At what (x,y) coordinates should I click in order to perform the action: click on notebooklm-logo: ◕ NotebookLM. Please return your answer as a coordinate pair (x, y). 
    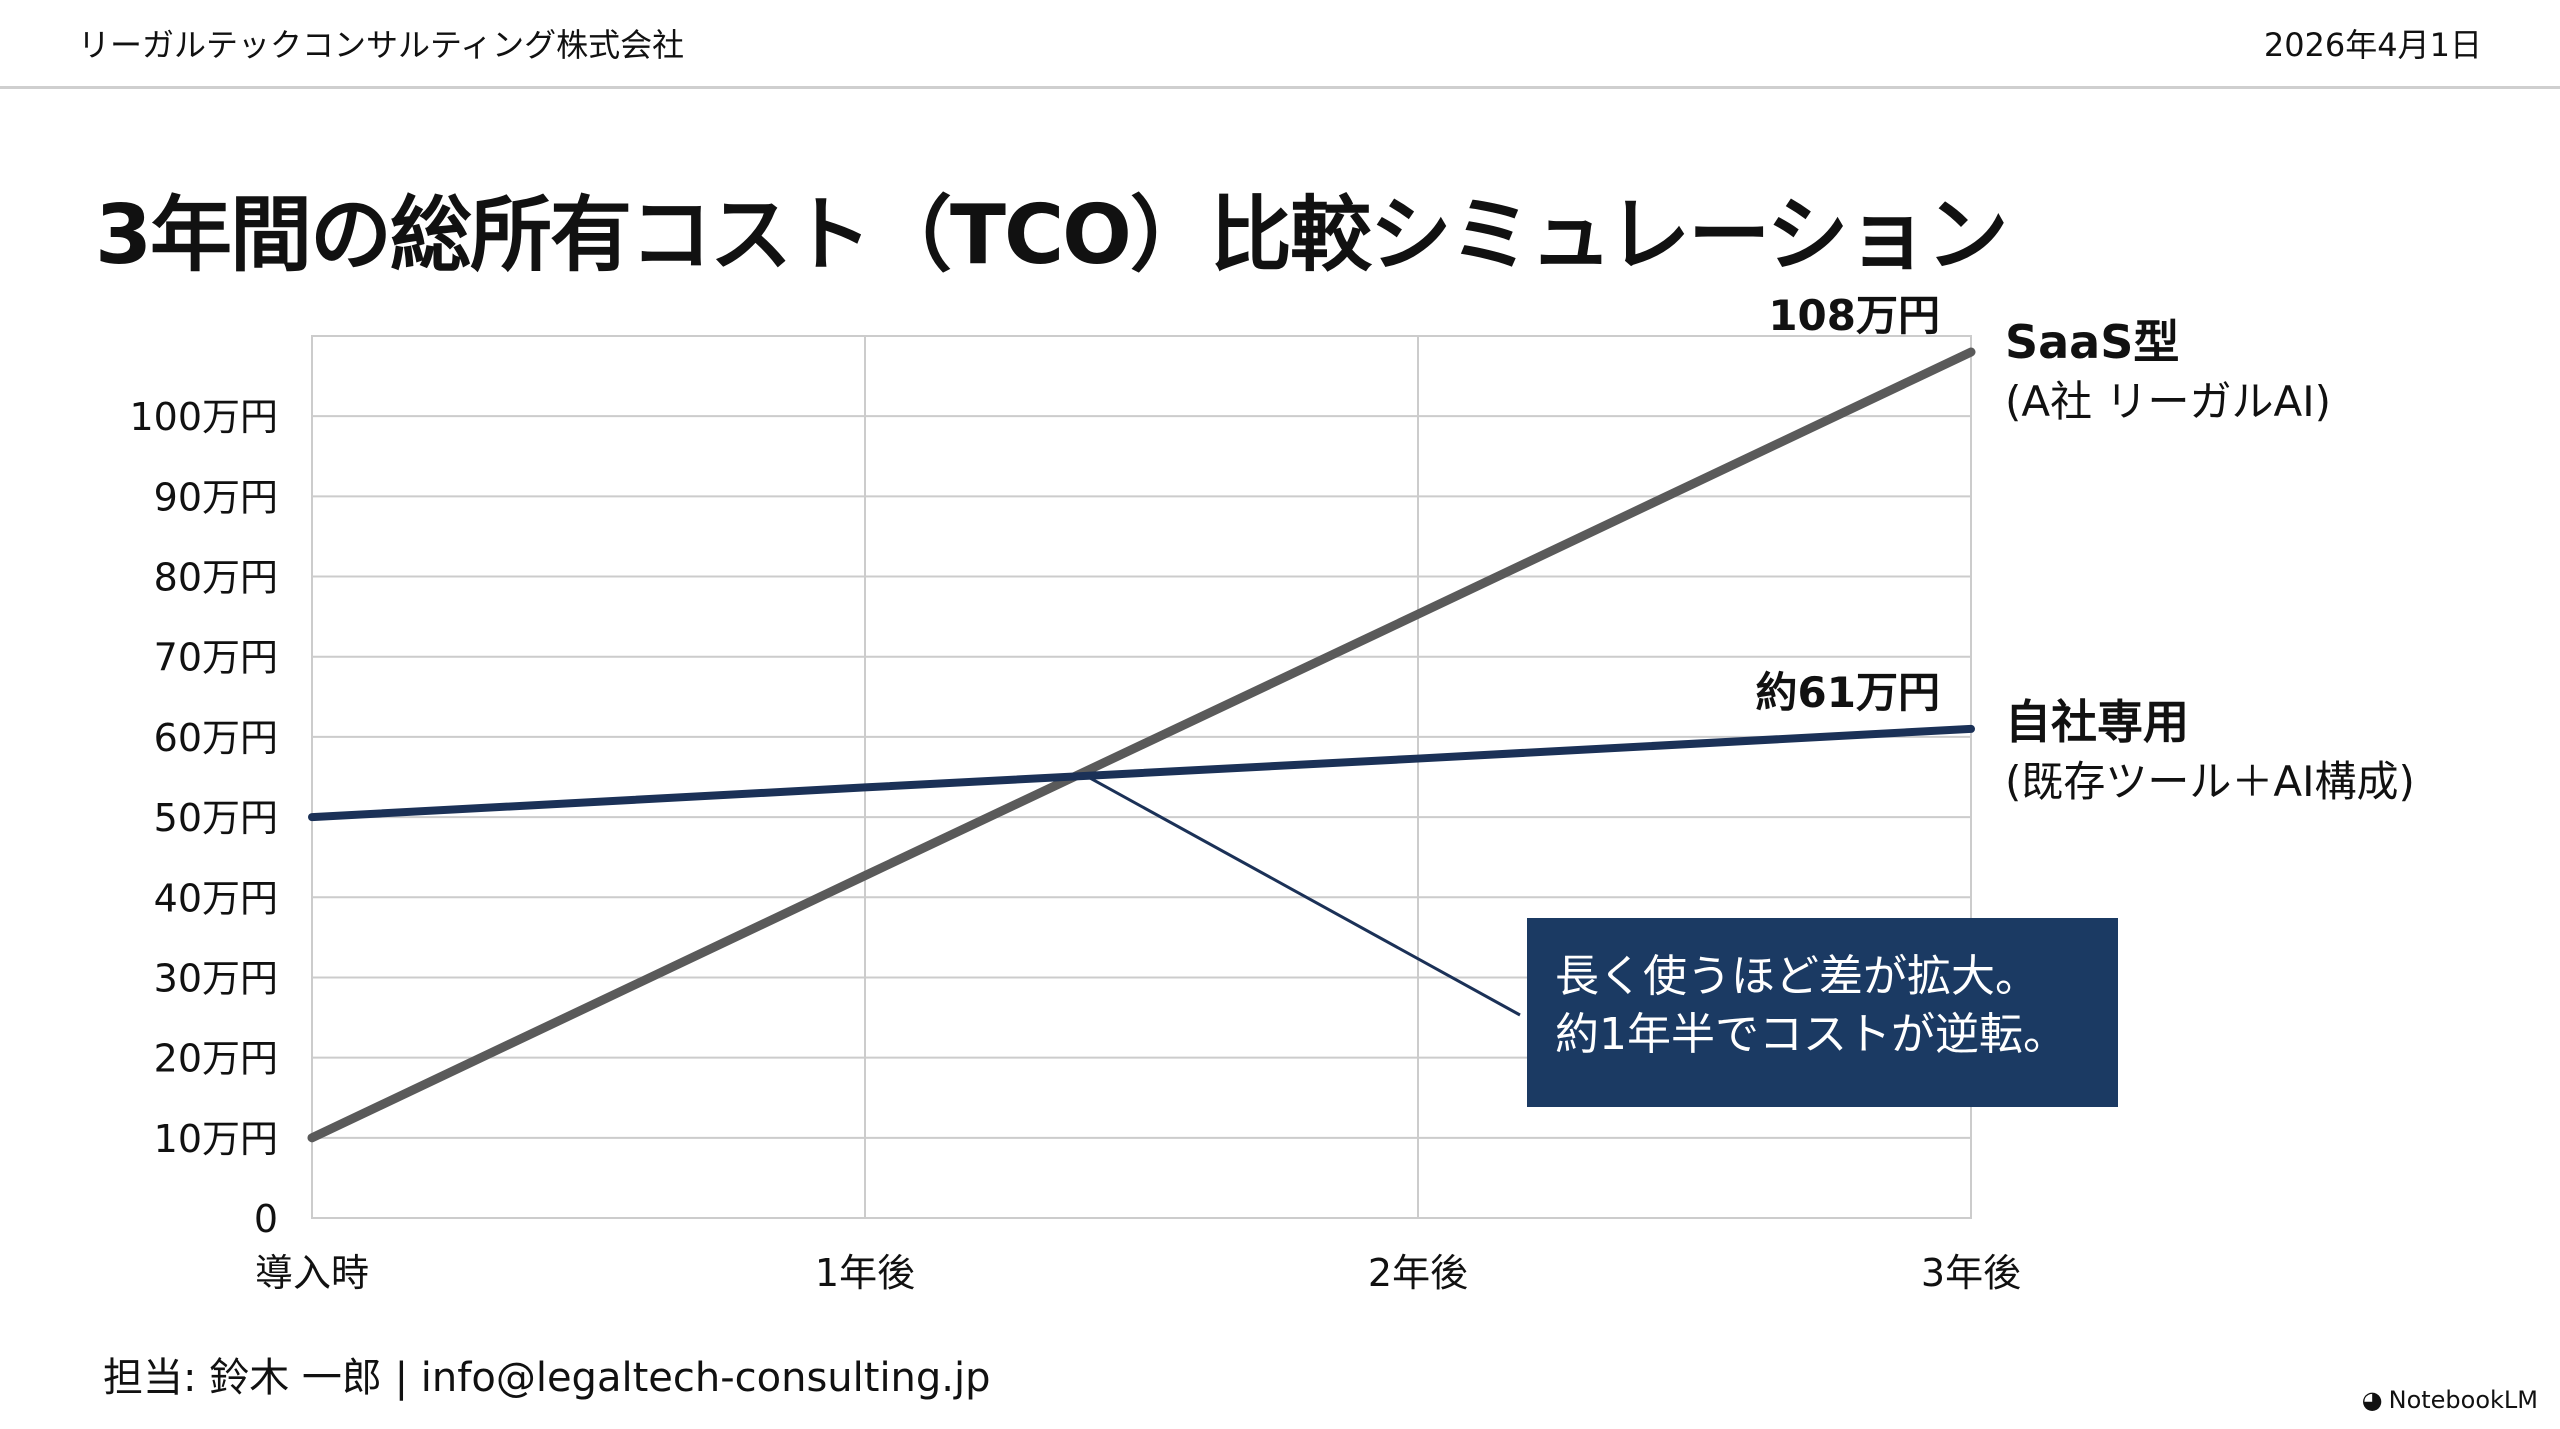
    Looking at the image, I should click on (2450, 1400).